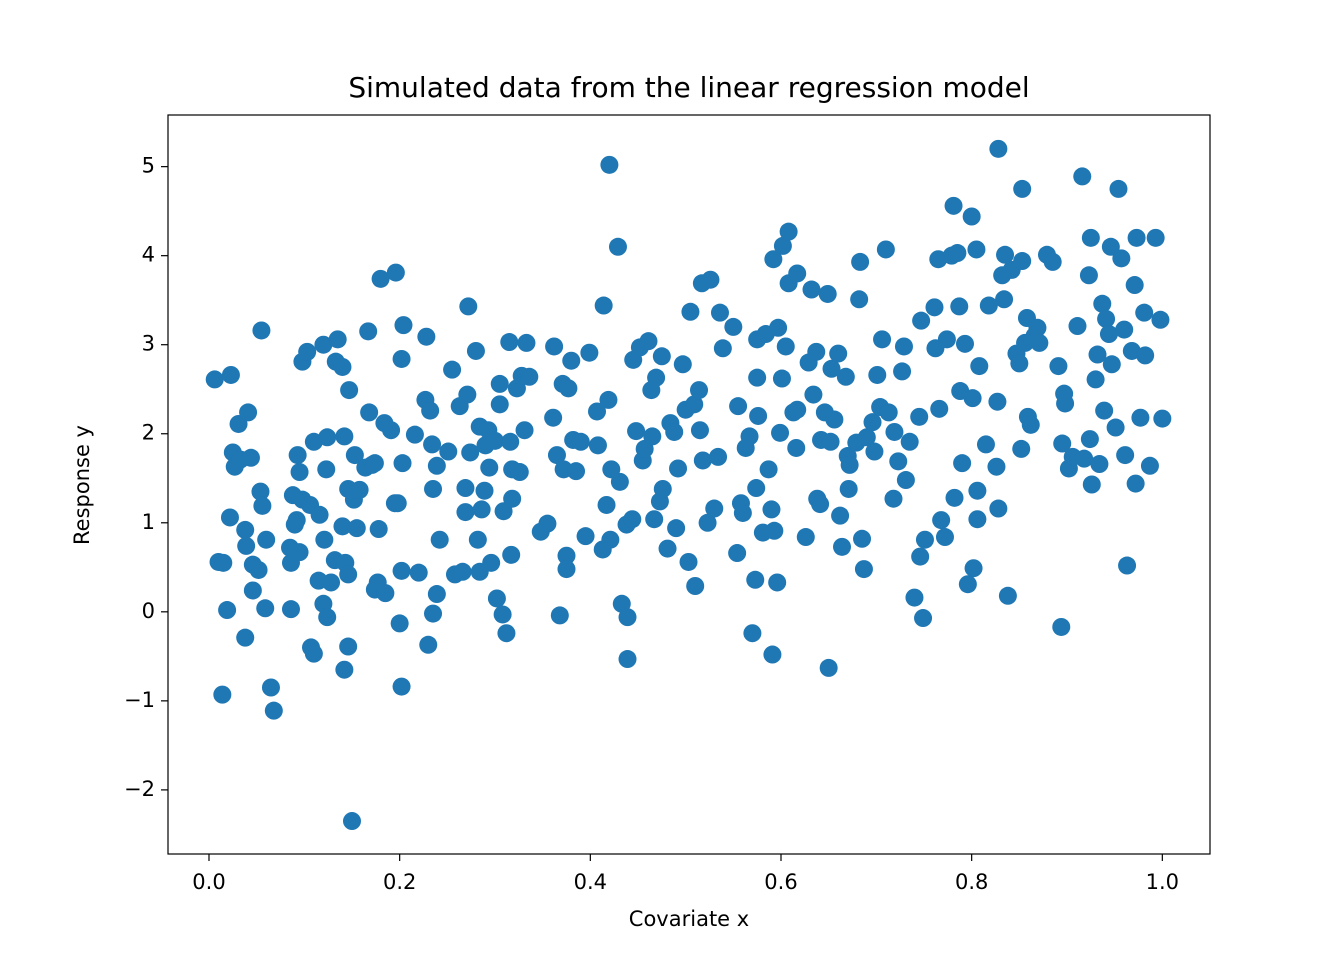 The height and width of the screenshot is (960, 1344). Describe the element at coordinates (148, 433) in the screenshot. I see `y-tick-label: 2` at that location.